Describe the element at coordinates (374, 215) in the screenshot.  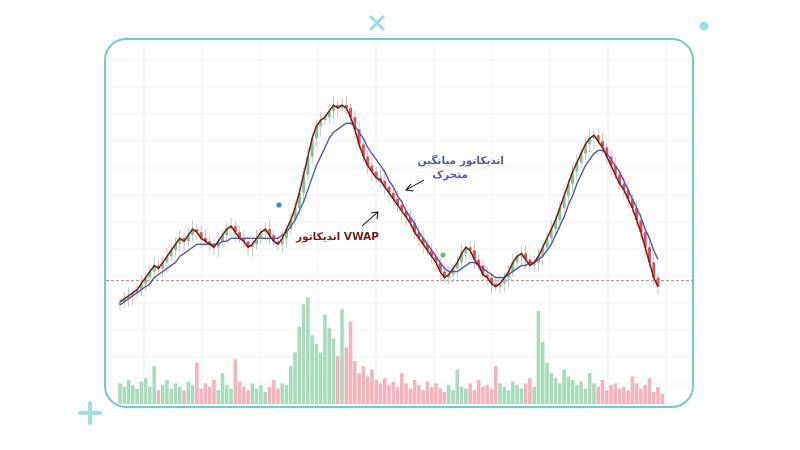
I see `vwap-arrowhead` at that location.